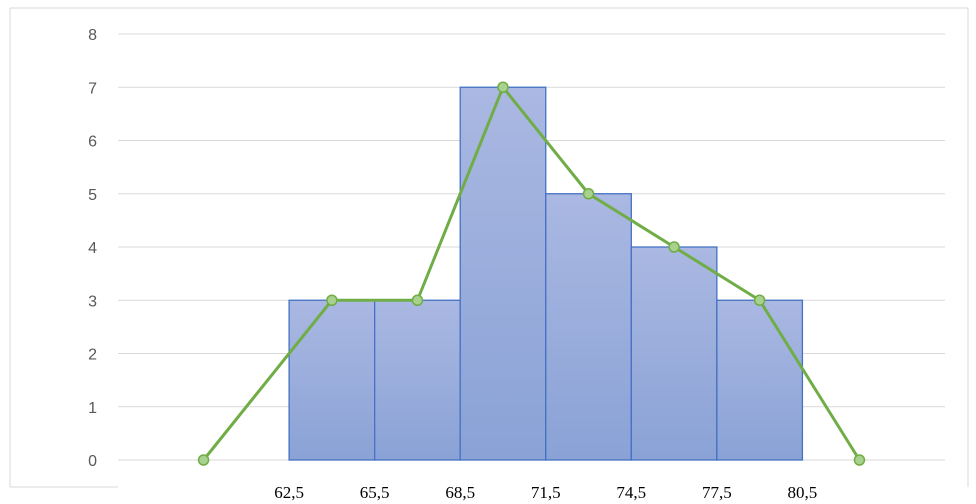 This screenshot has height=504, width=976. Describe the element at coordinates (460, 492) in the screenshot. I see `x-tick-label: 68,5` at that location.